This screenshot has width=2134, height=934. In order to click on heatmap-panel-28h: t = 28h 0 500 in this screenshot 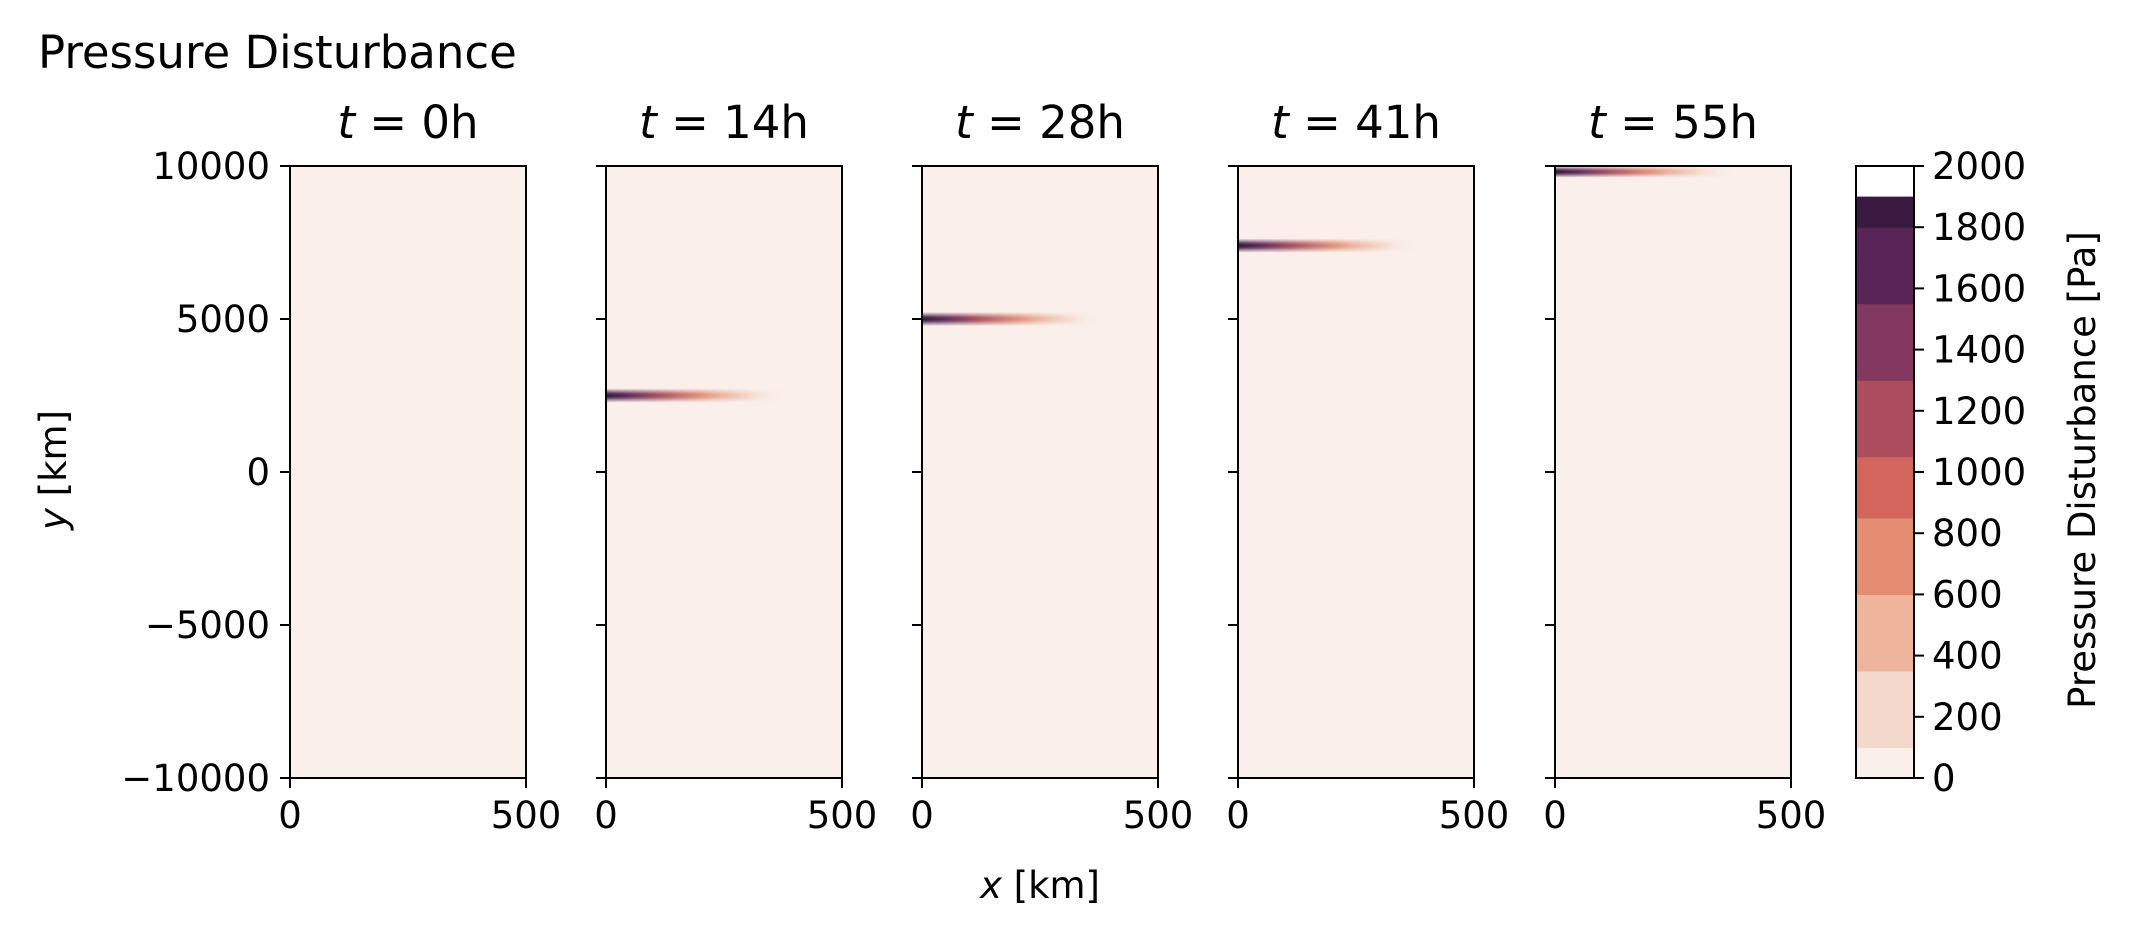, I will do `click(1051, 466)`.